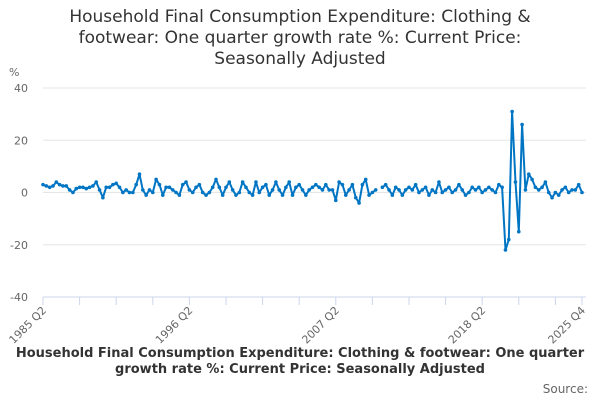 This screenshot has height=400, width=600. Describe the element at coordinates (19, 297) in the screenshot. I see `y-tick-label: -40` at that location.